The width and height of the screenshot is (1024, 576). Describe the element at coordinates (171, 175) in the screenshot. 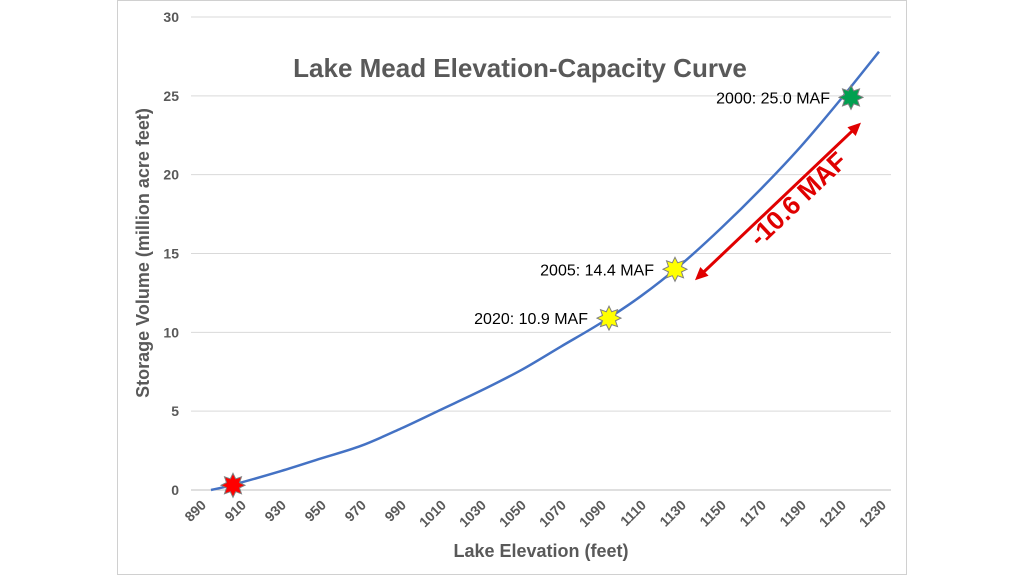

I see `y-tick-label: 20` at that location.